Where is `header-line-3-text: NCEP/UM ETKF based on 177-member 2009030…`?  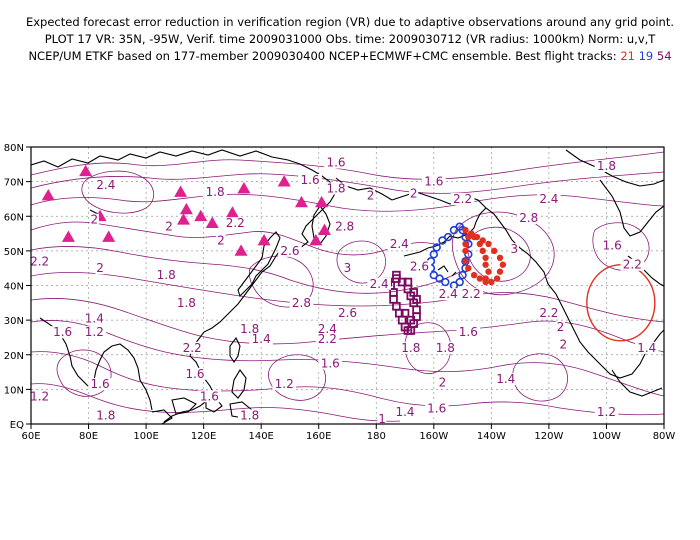
header-line-3-text: NCEP/UM ETKF based on 177-member 2009030… is located at coordinates (322, 56).